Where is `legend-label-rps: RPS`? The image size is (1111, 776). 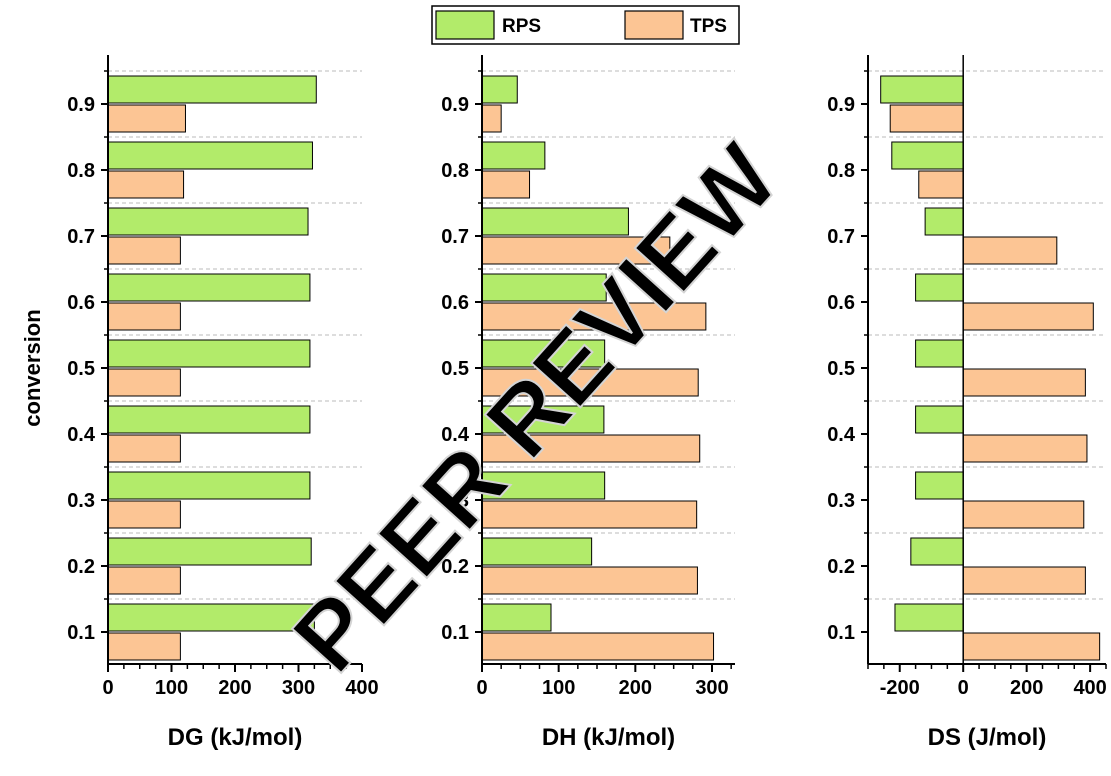
legend-label-rps: RPS is located at coordinates (521, 26).